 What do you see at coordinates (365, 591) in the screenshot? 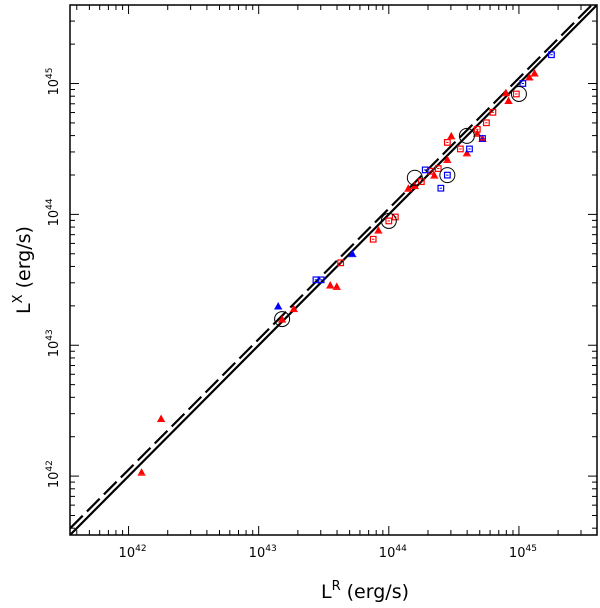
I see `x-axis-title: LR (erg/s)` at bounding box center [365, 591].